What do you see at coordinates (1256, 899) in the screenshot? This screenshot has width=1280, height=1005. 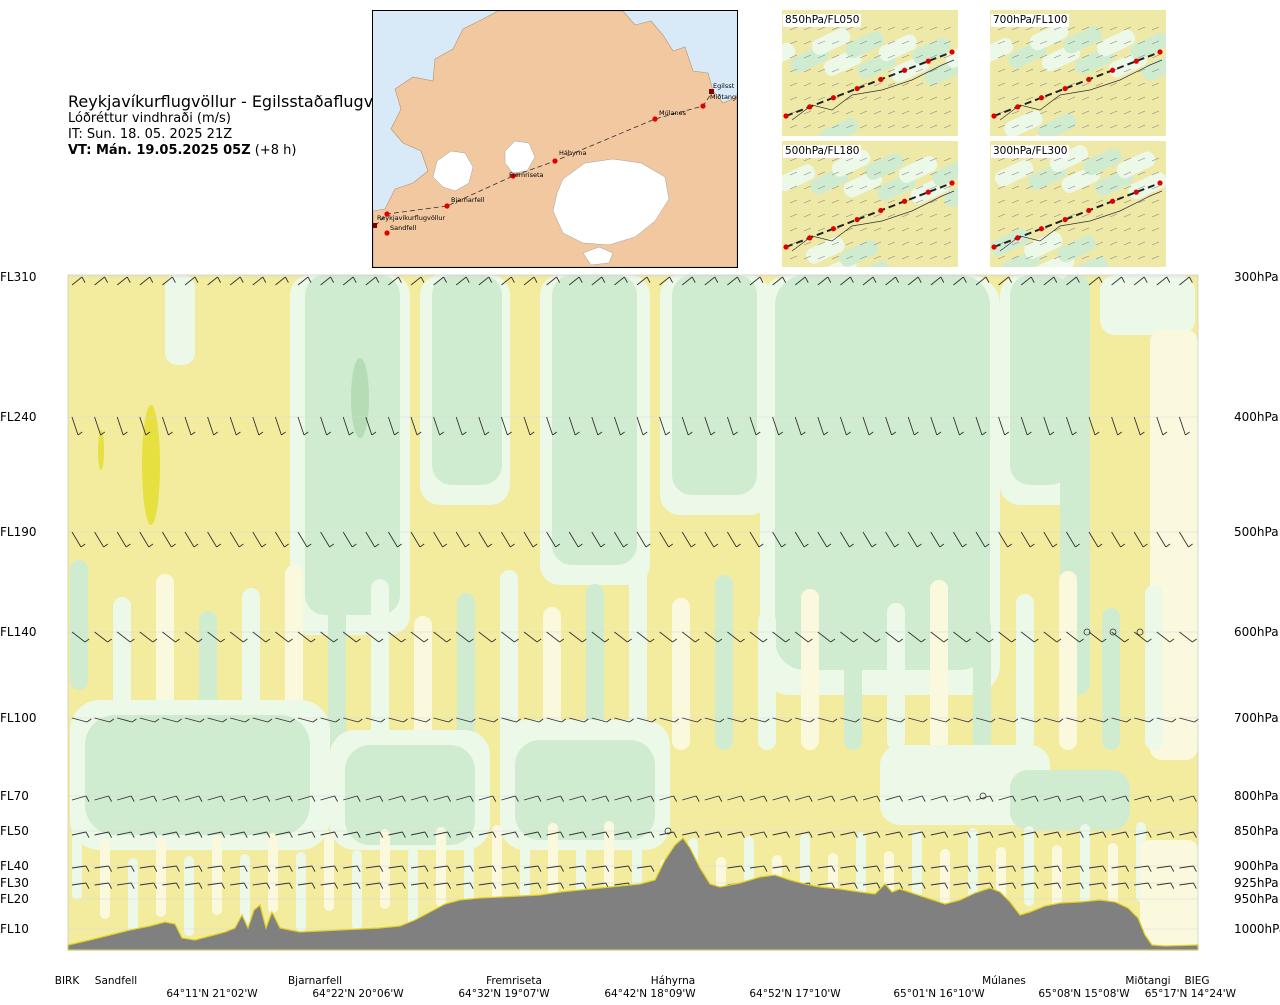 I see `pressure-level-label: 950hPa` at bounding box center [1256, 899].